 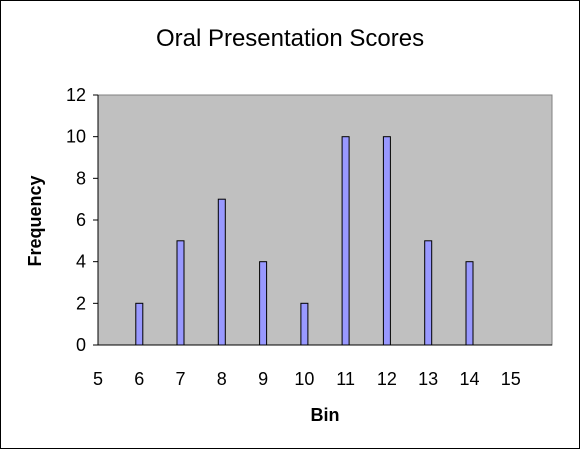 I want to click on x-tick-label: 11, so click(x=345, y=379).